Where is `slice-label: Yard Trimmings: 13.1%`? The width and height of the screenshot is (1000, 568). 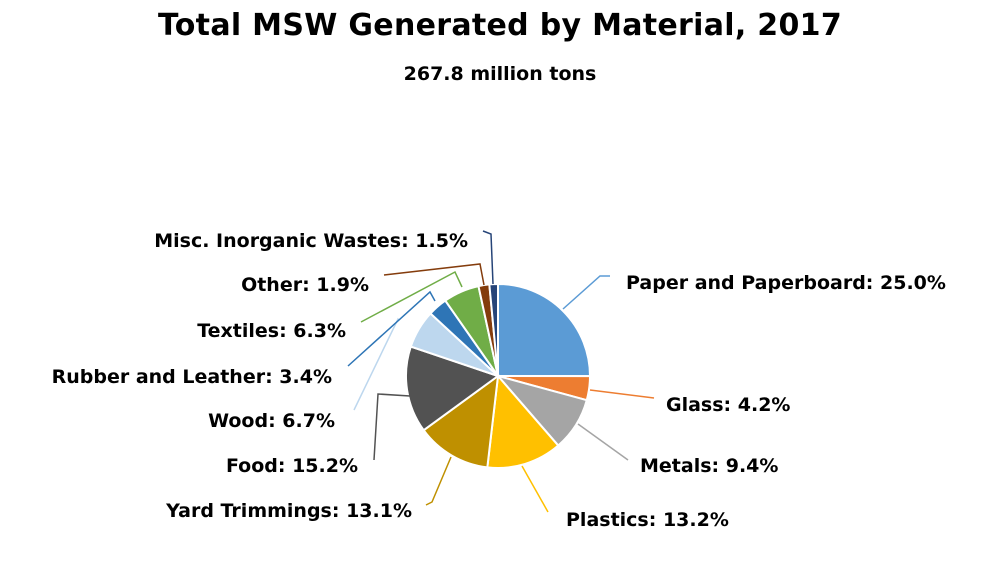 slice-label: Yard Trimmings: 13.1% is located at coordinates (288, 511).